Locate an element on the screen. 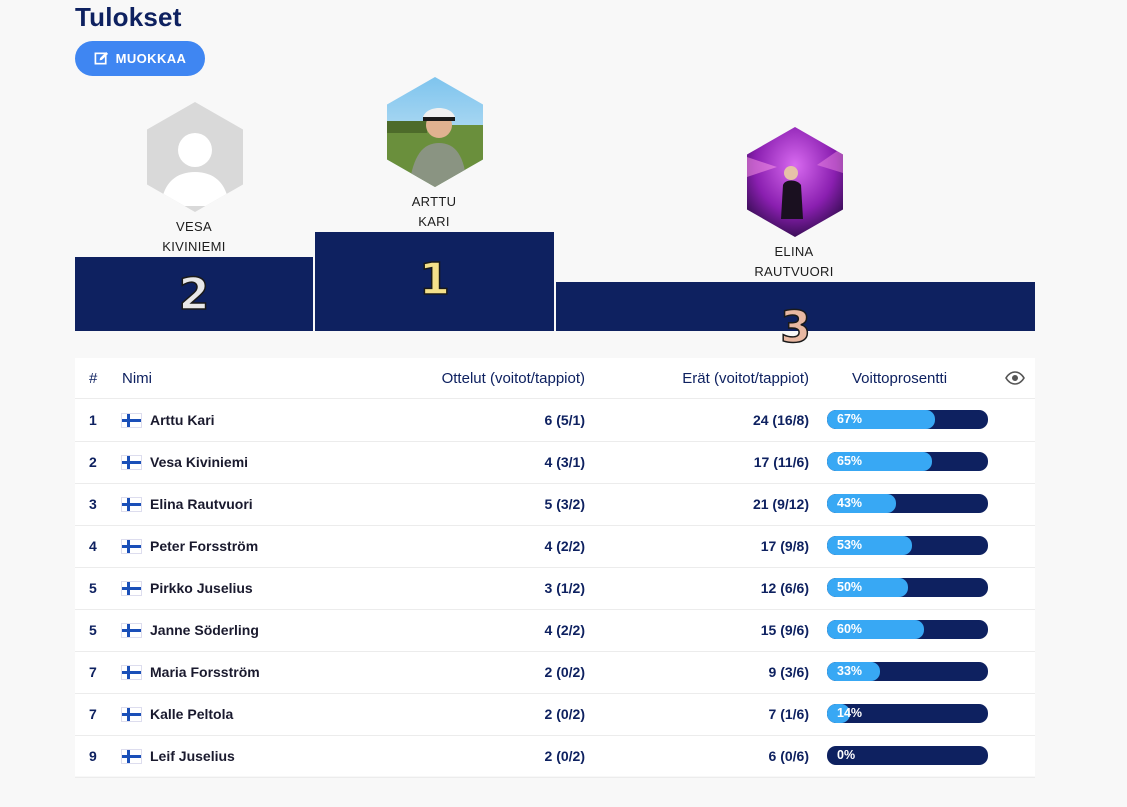 The width and height of the screenshot is (1127, 807). table-row: 5 Pirkko Juselius 3 (1/2) 12 (6/6) 50% is located at coordinates (555, 588).